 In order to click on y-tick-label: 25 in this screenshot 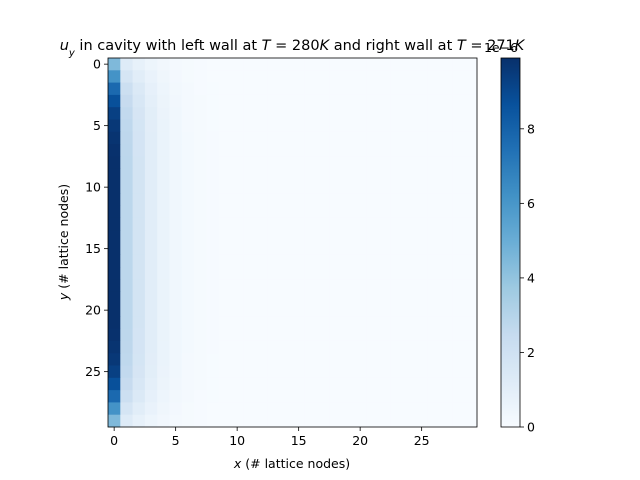, I will do `click(93, 371)`.